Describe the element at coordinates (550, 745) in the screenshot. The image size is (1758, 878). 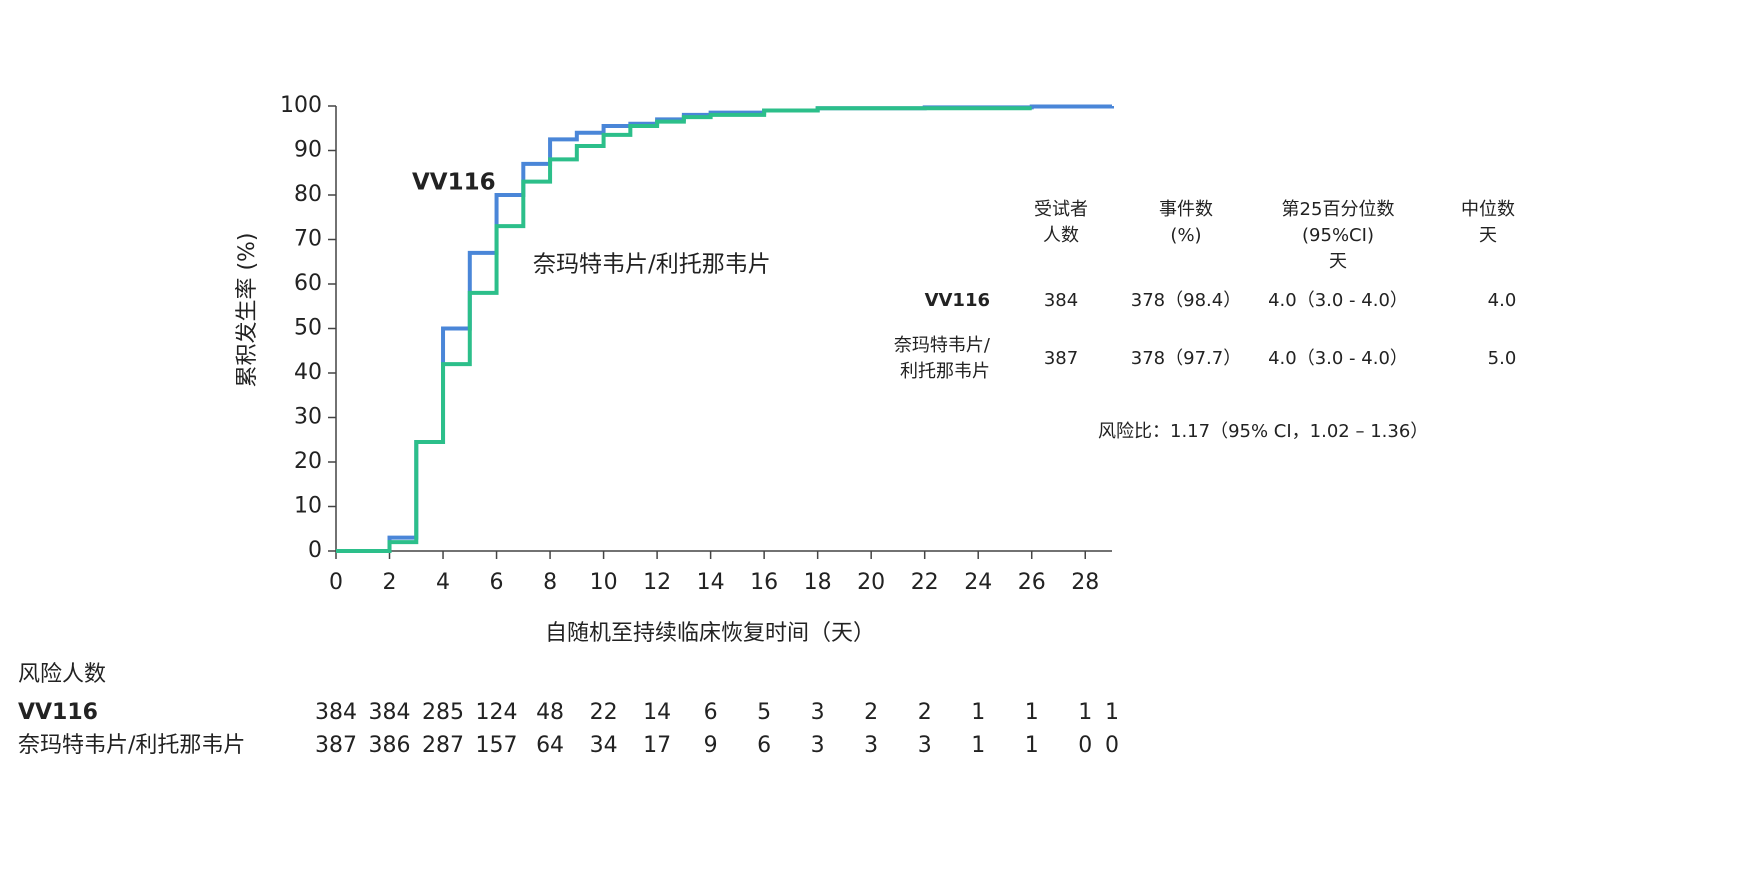
I see `risk-value: 64` at that location.